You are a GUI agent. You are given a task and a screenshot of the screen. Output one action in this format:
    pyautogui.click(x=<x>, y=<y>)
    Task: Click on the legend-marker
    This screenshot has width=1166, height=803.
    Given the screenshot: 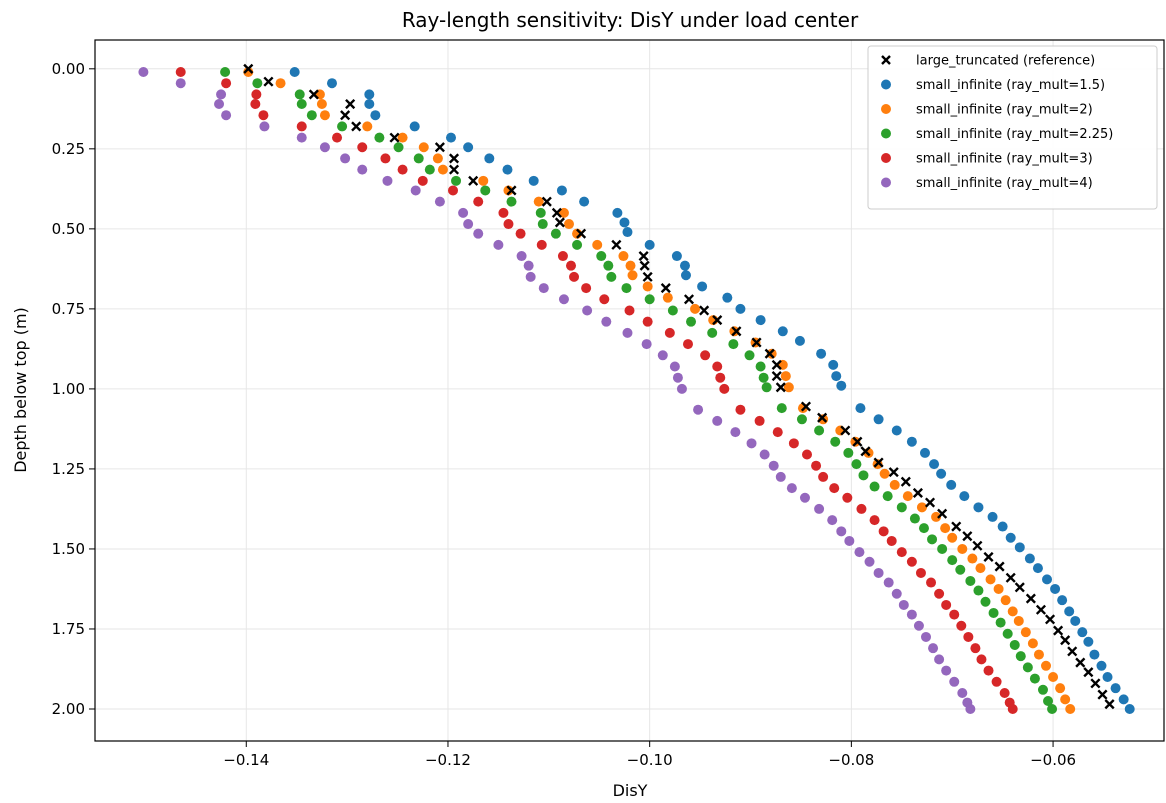 What is the action you would take?
    pyautogui.click(x=886, y=182)
    